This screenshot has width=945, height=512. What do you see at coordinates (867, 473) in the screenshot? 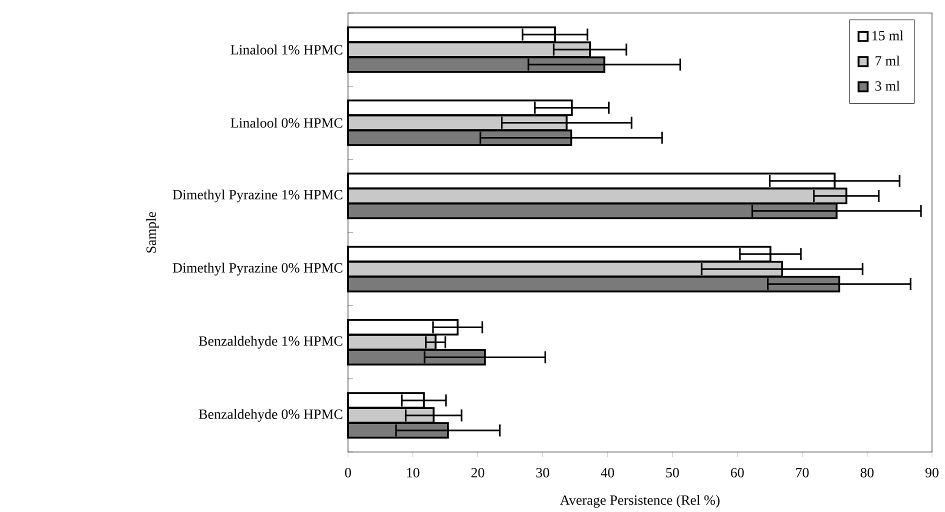
I see `x-tick-label: 80` at bounding box center [867, 473].